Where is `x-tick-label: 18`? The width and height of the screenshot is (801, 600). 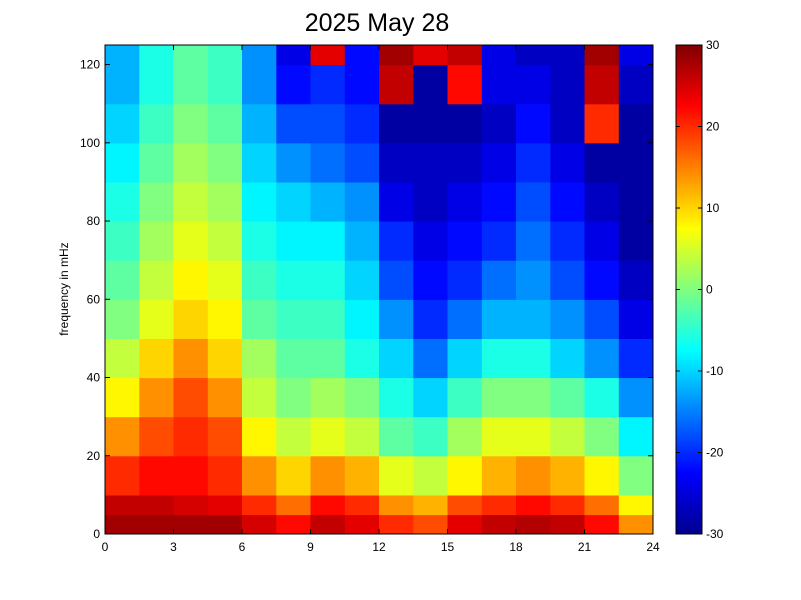
x-tick-label: 18 is located at coordinates (516, 547).